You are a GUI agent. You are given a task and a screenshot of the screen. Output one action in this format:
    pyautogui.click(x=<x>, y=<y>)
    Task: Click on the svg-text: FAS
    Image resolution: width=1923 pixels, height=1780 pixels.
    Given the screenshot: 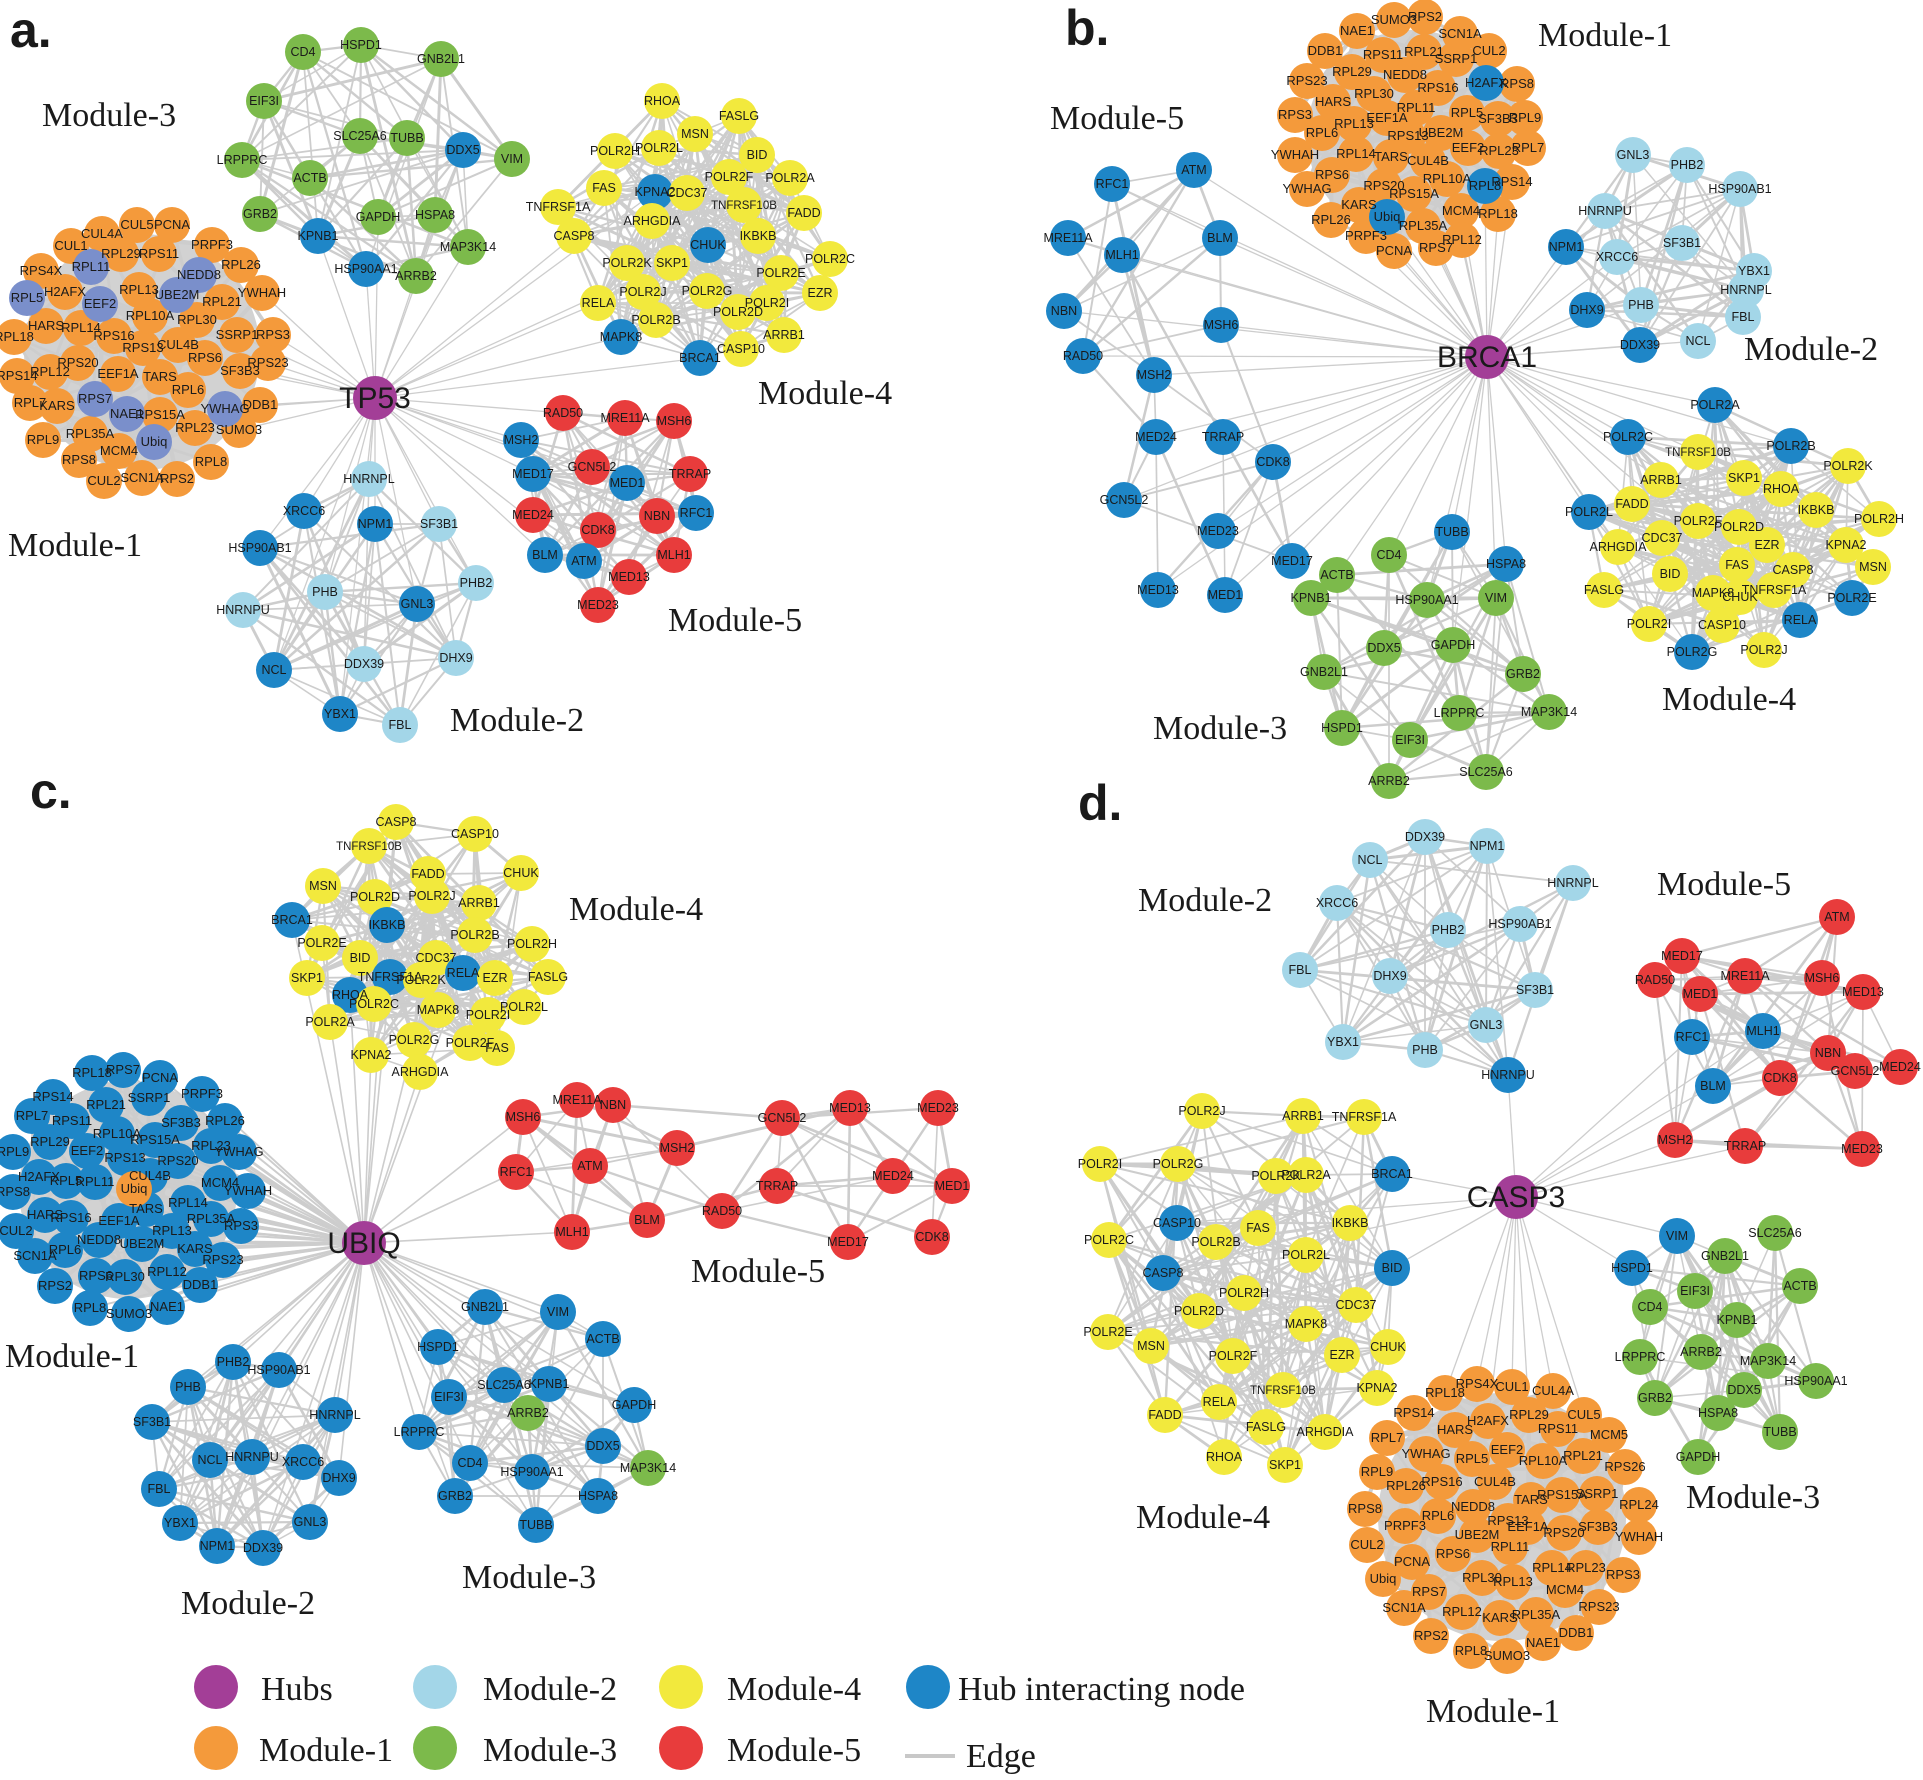 What is the action you would take?
    pyautogui.click(x=497, y=1048)
    